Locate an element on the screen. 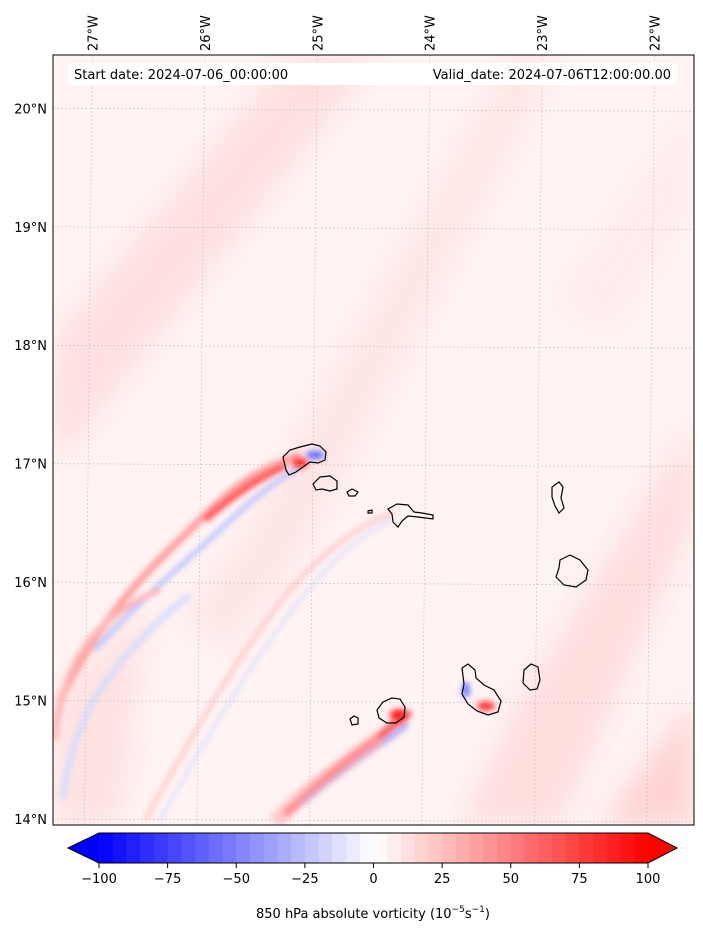 This screenshot has height=936, width=703. island-santa-luzia is located at coordinates (352, 492).